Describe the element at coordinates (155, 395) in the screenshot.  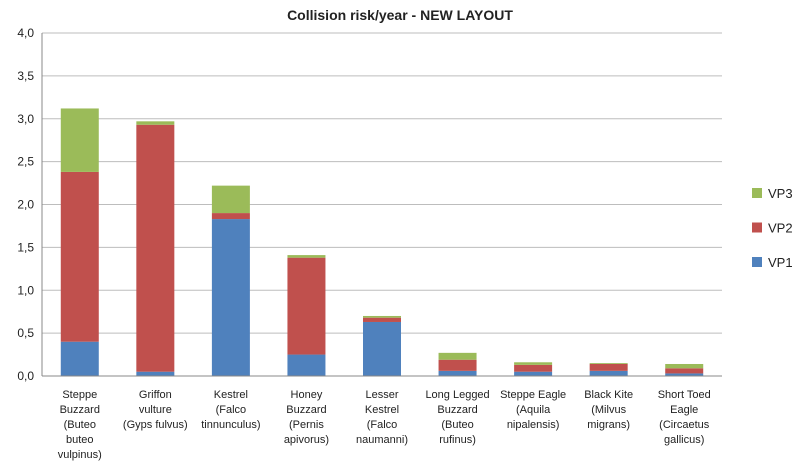
I see `x-tick-label-line: Griffon` at that location.